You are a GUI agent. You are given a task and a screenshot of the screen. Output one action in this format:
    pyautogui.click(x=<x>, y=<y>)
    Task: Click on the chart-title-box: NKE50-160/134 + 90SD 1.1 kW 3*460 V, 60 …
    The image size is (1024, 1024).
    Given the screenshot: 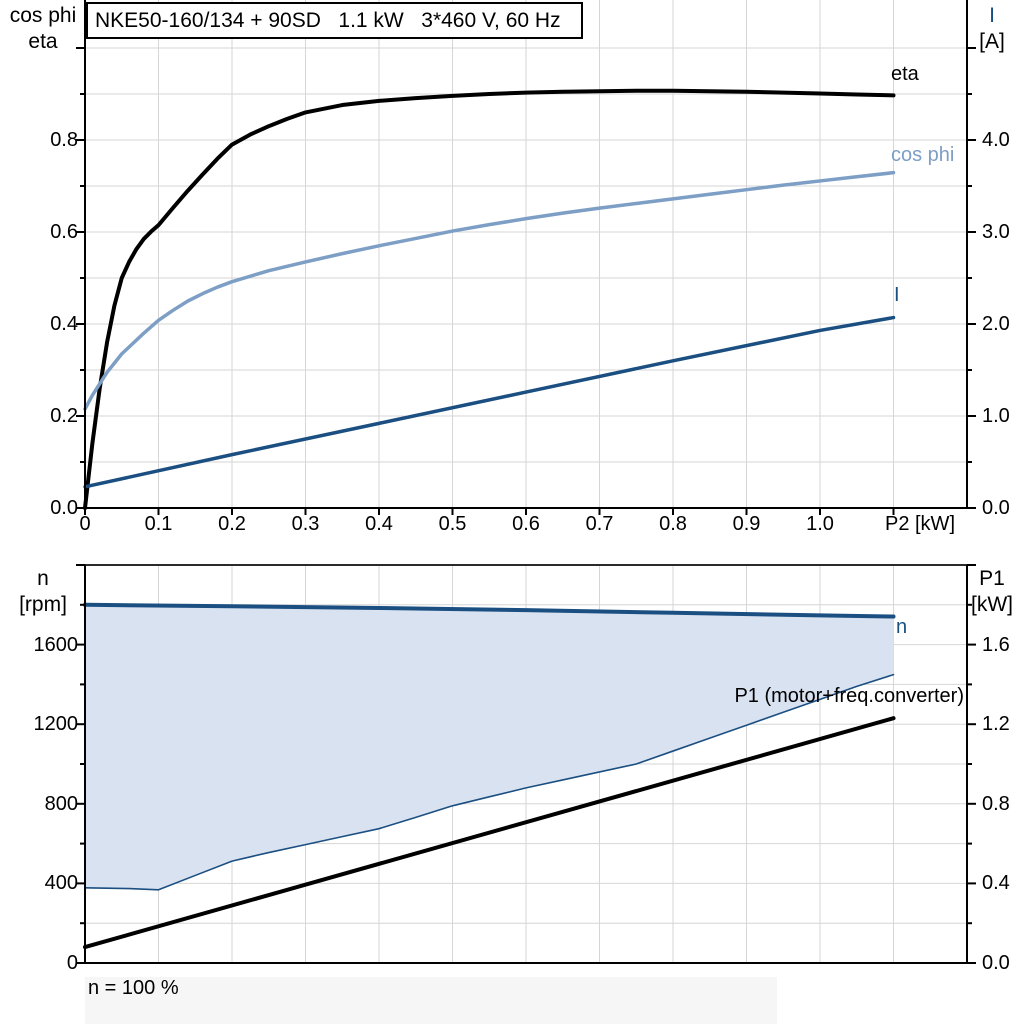 What is the action you would take?
    pyautogui.click(x=334, y=20)
    